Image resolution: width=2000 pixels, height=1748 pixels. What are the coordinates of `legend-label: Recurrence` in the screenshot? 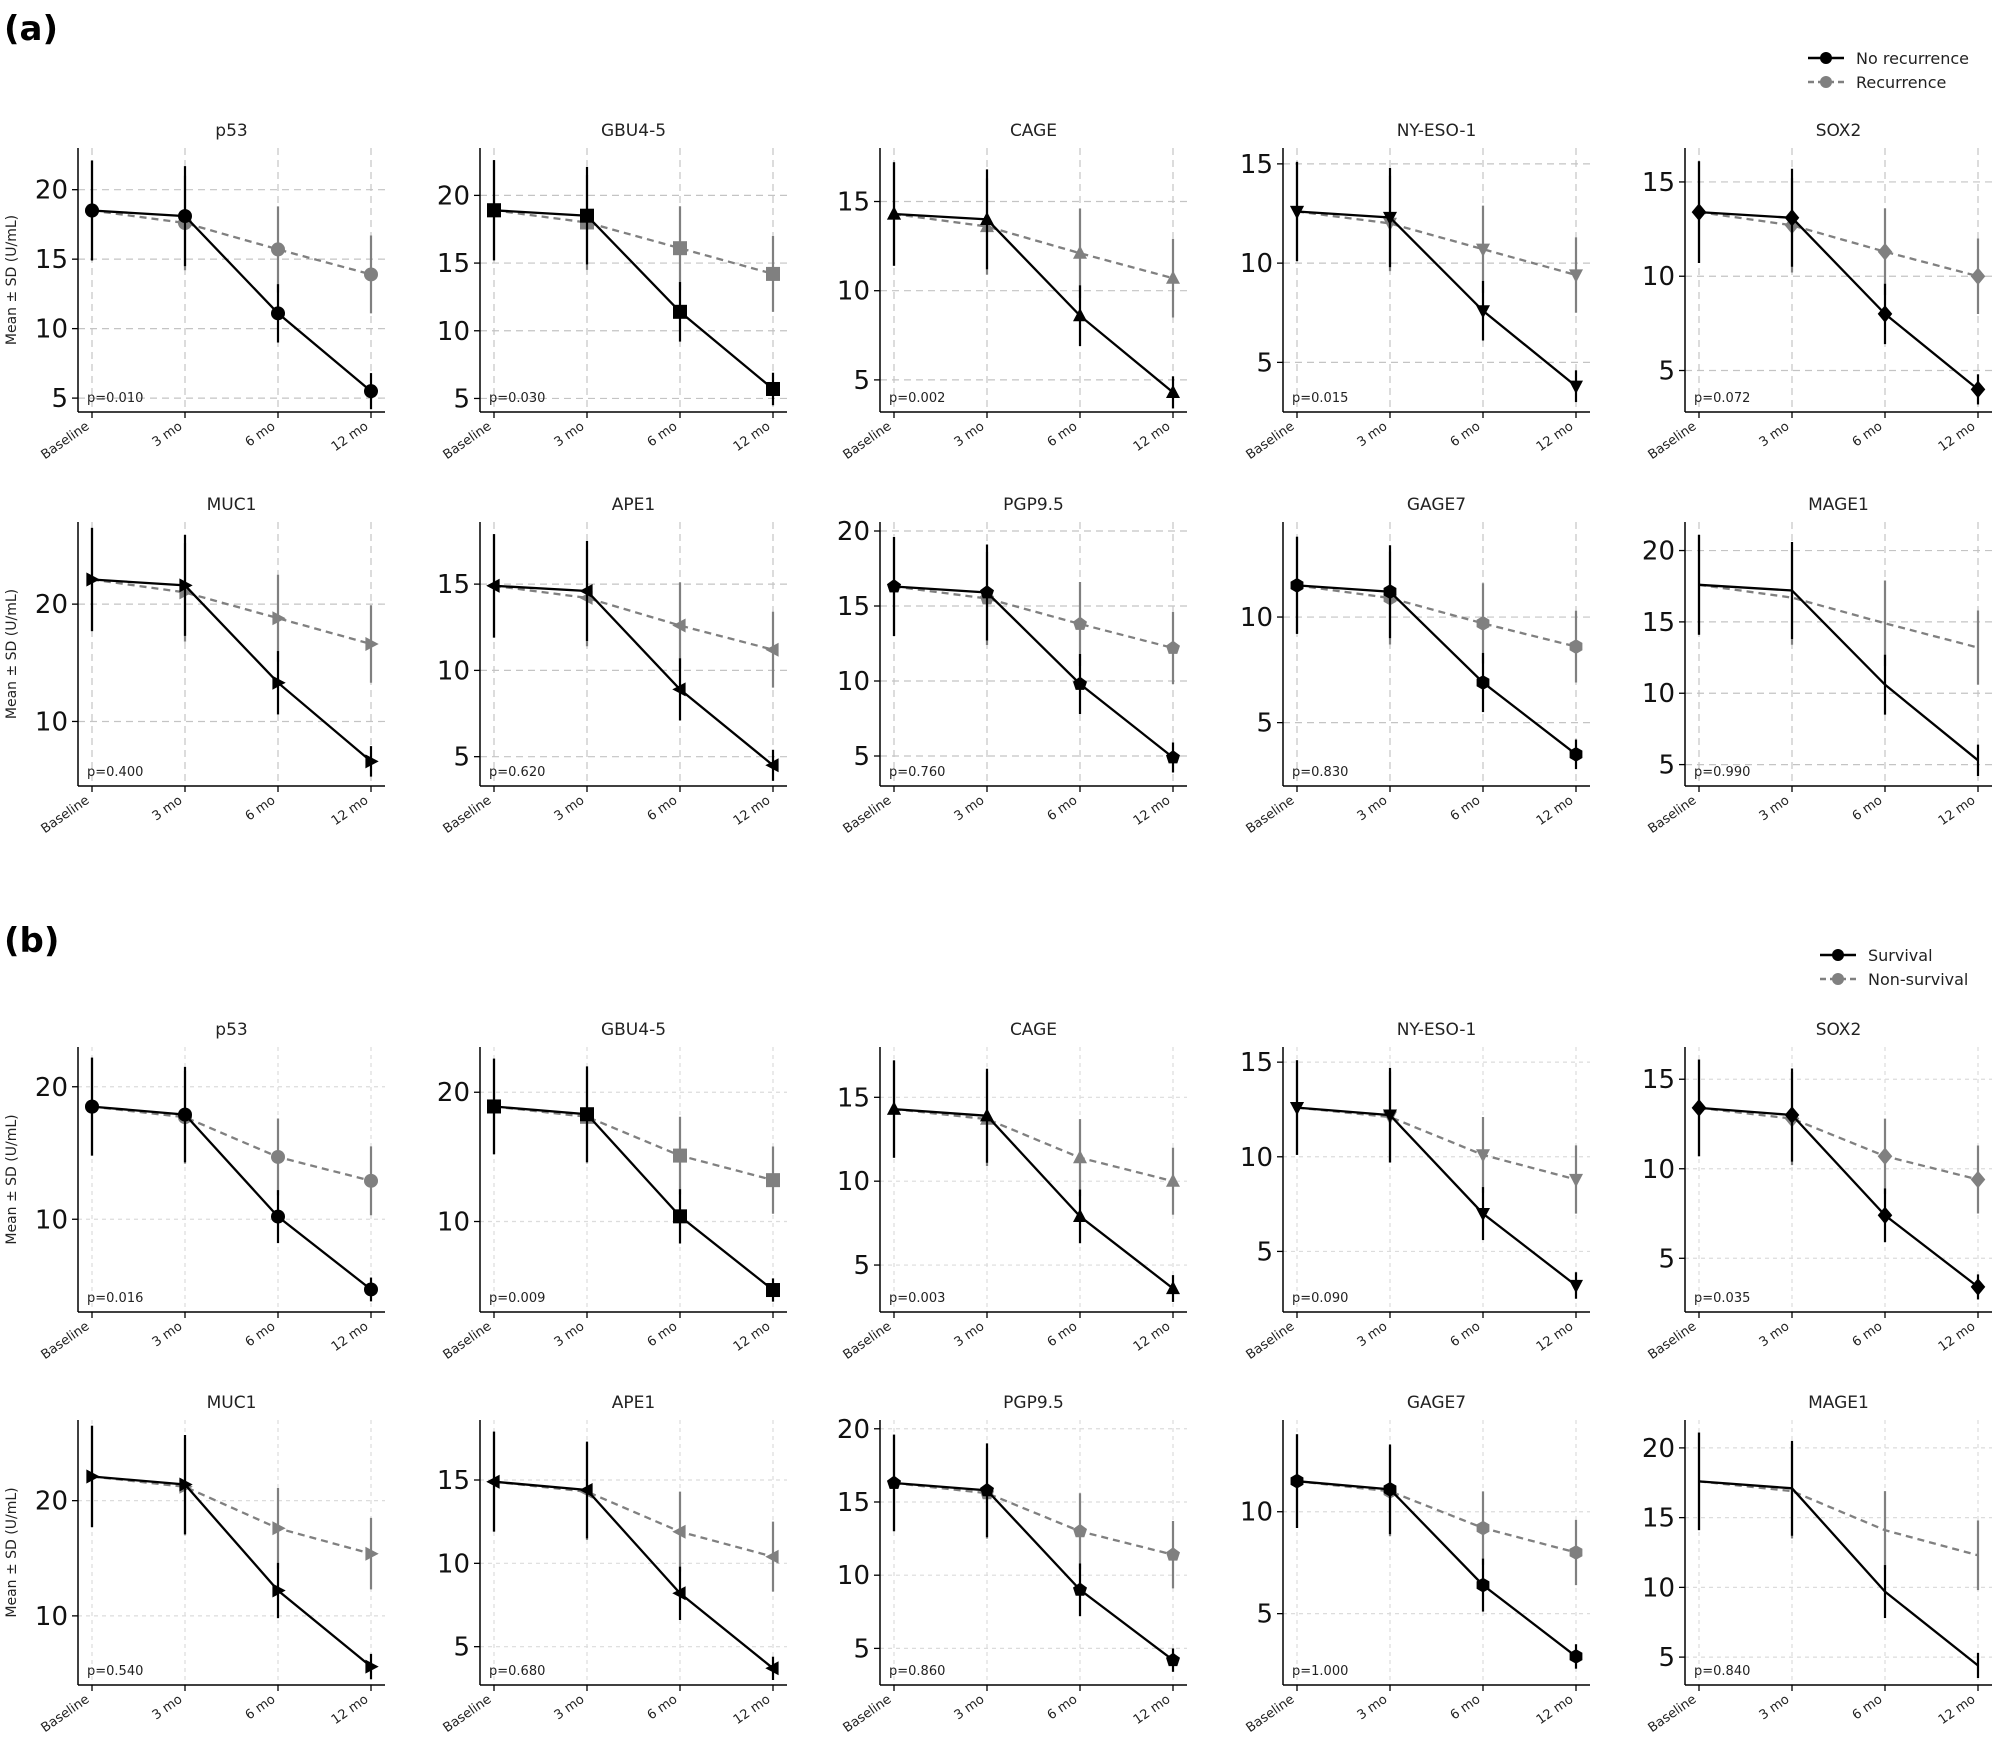 It's located at (1901, 82).